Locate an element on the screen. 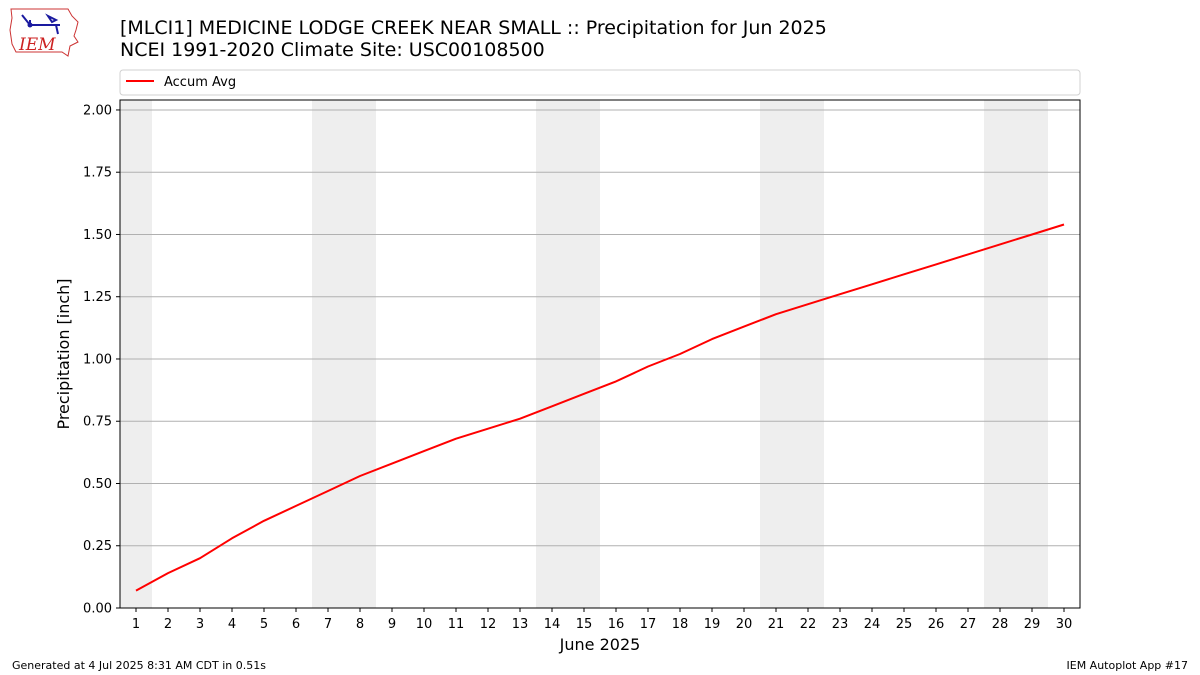 The width and height of the screenshot is (1200, 675). logo-text: IEM is located at coordinates (37, 45).